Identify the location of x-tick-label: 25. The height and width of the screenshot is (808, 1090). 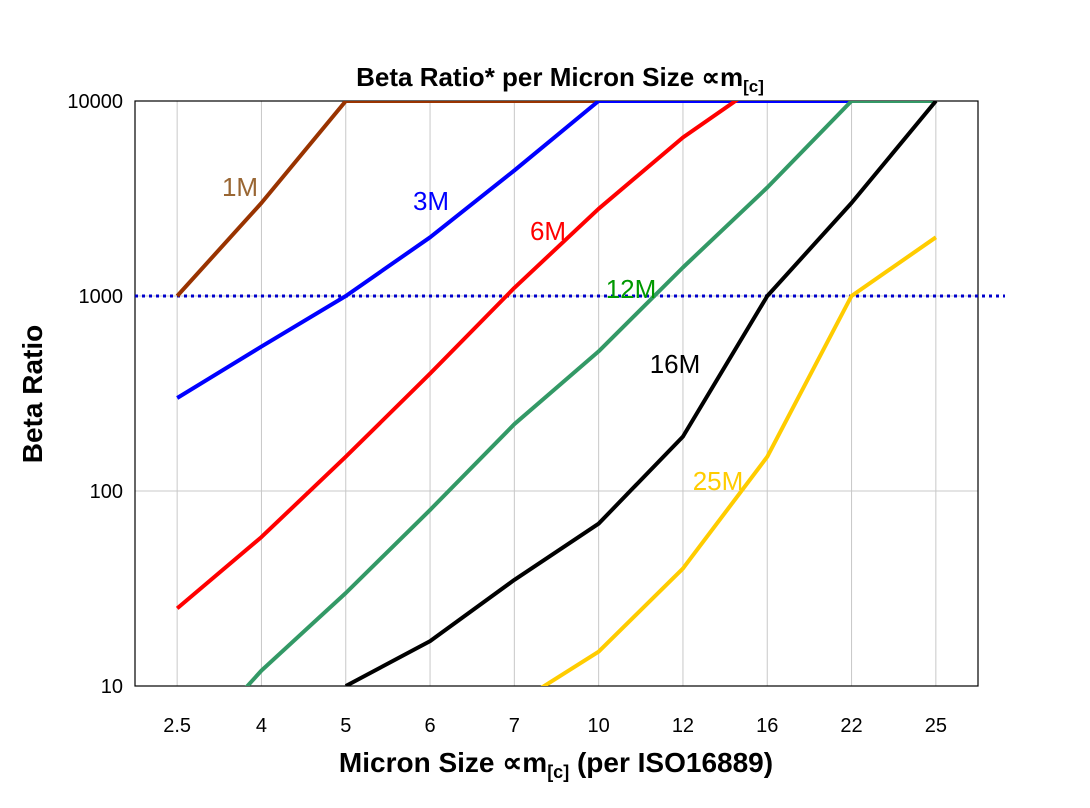
(936, 726).